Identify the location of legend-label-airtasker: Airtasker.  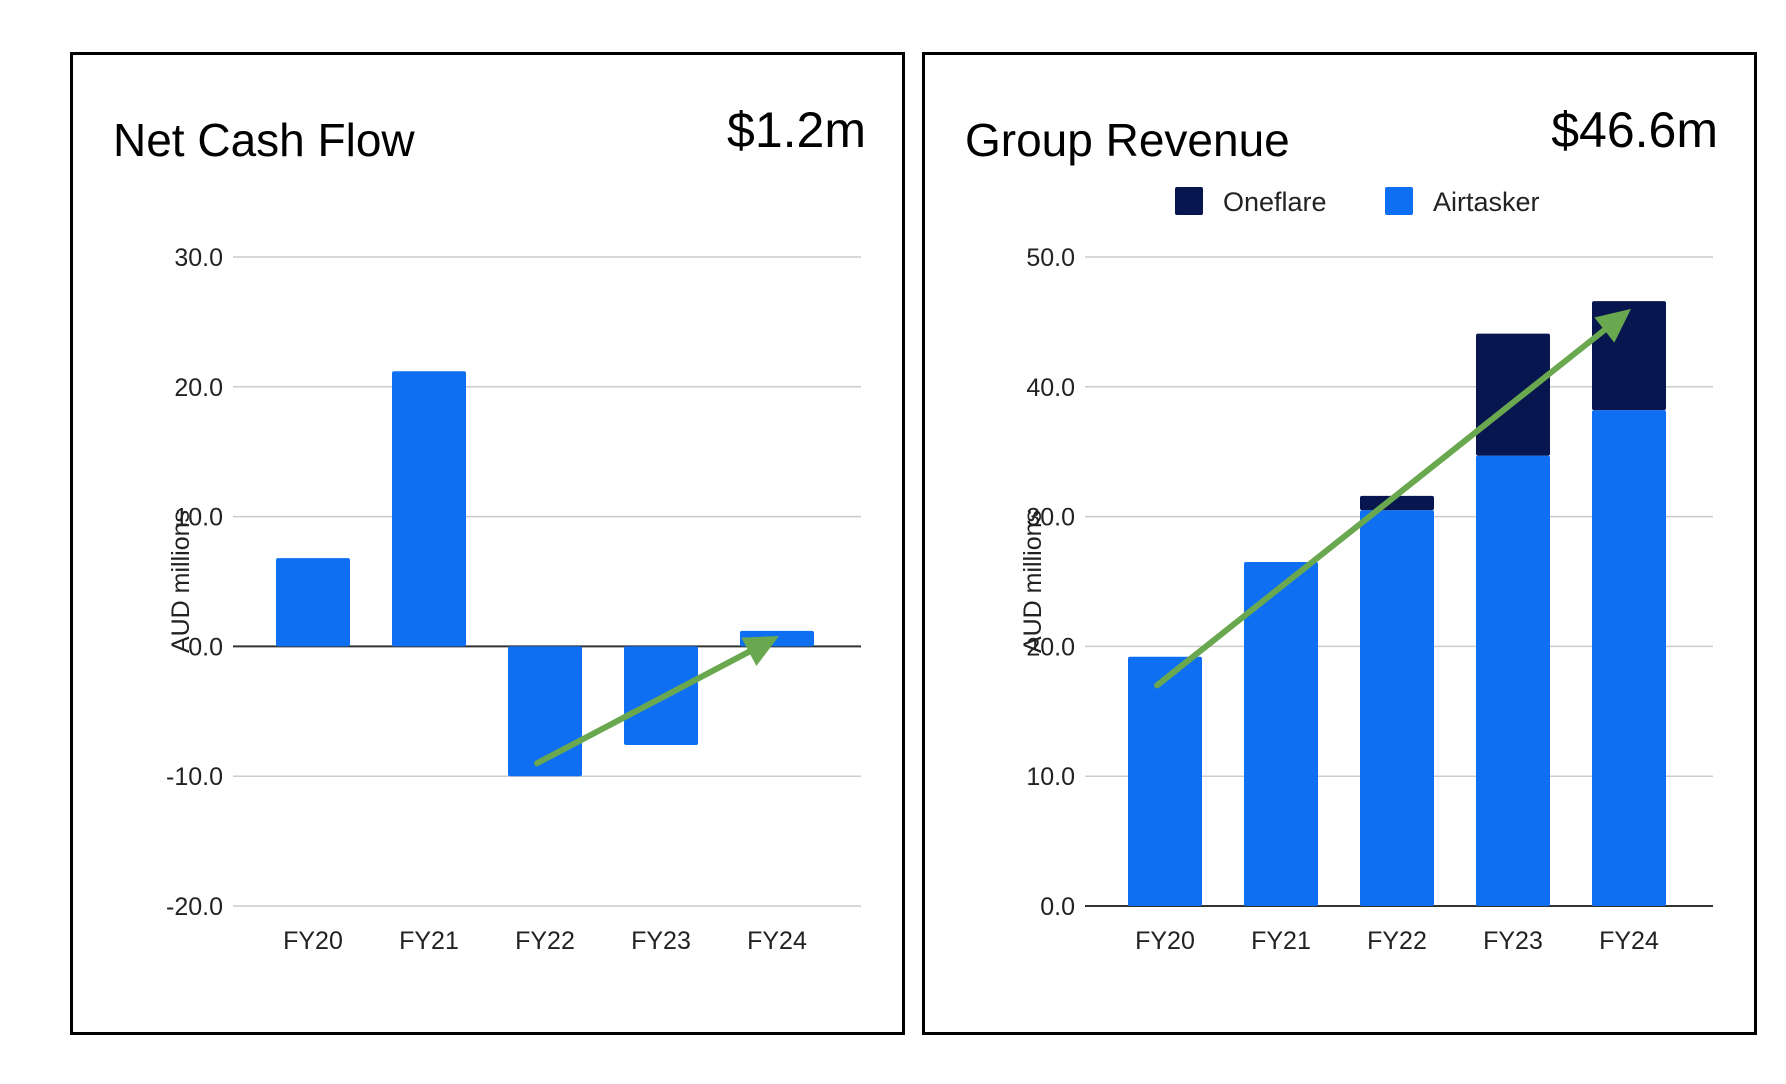
(1486, 202).